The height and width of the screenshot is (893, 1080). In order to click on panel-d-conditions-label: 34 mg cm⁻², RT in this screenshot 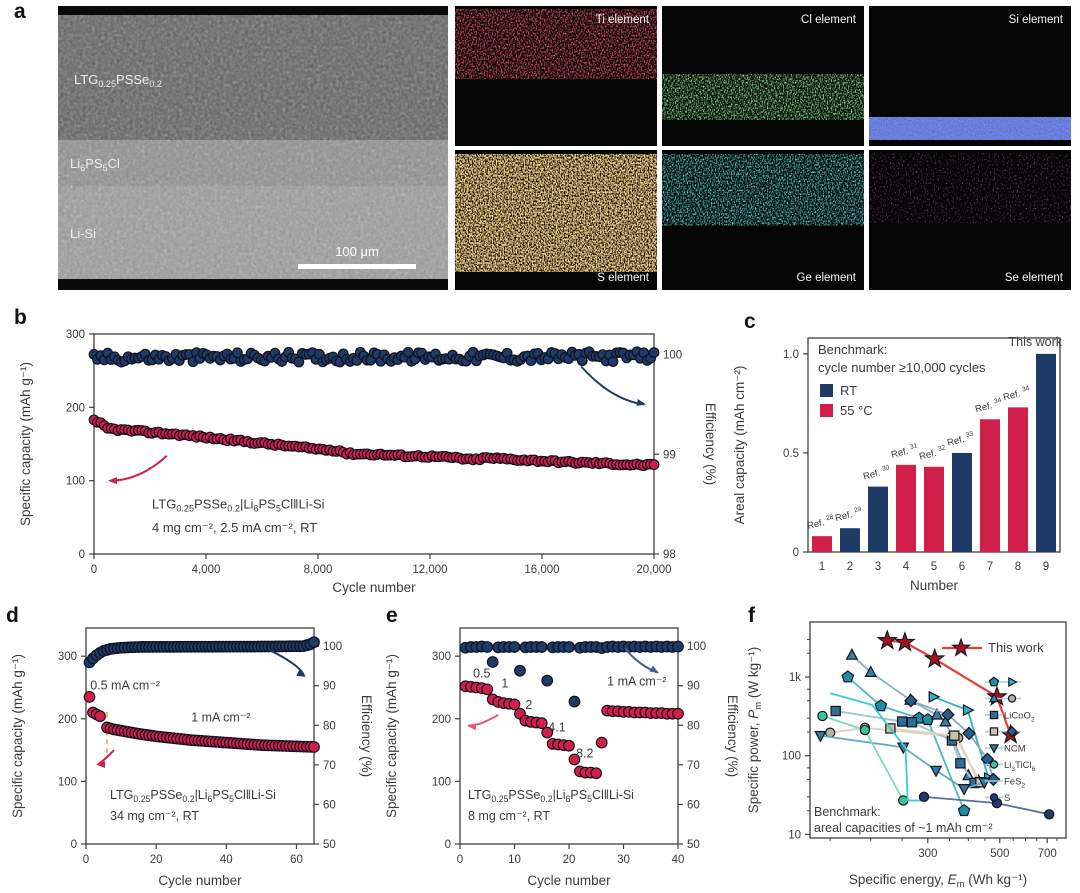, I will do `click(154, 816)`.